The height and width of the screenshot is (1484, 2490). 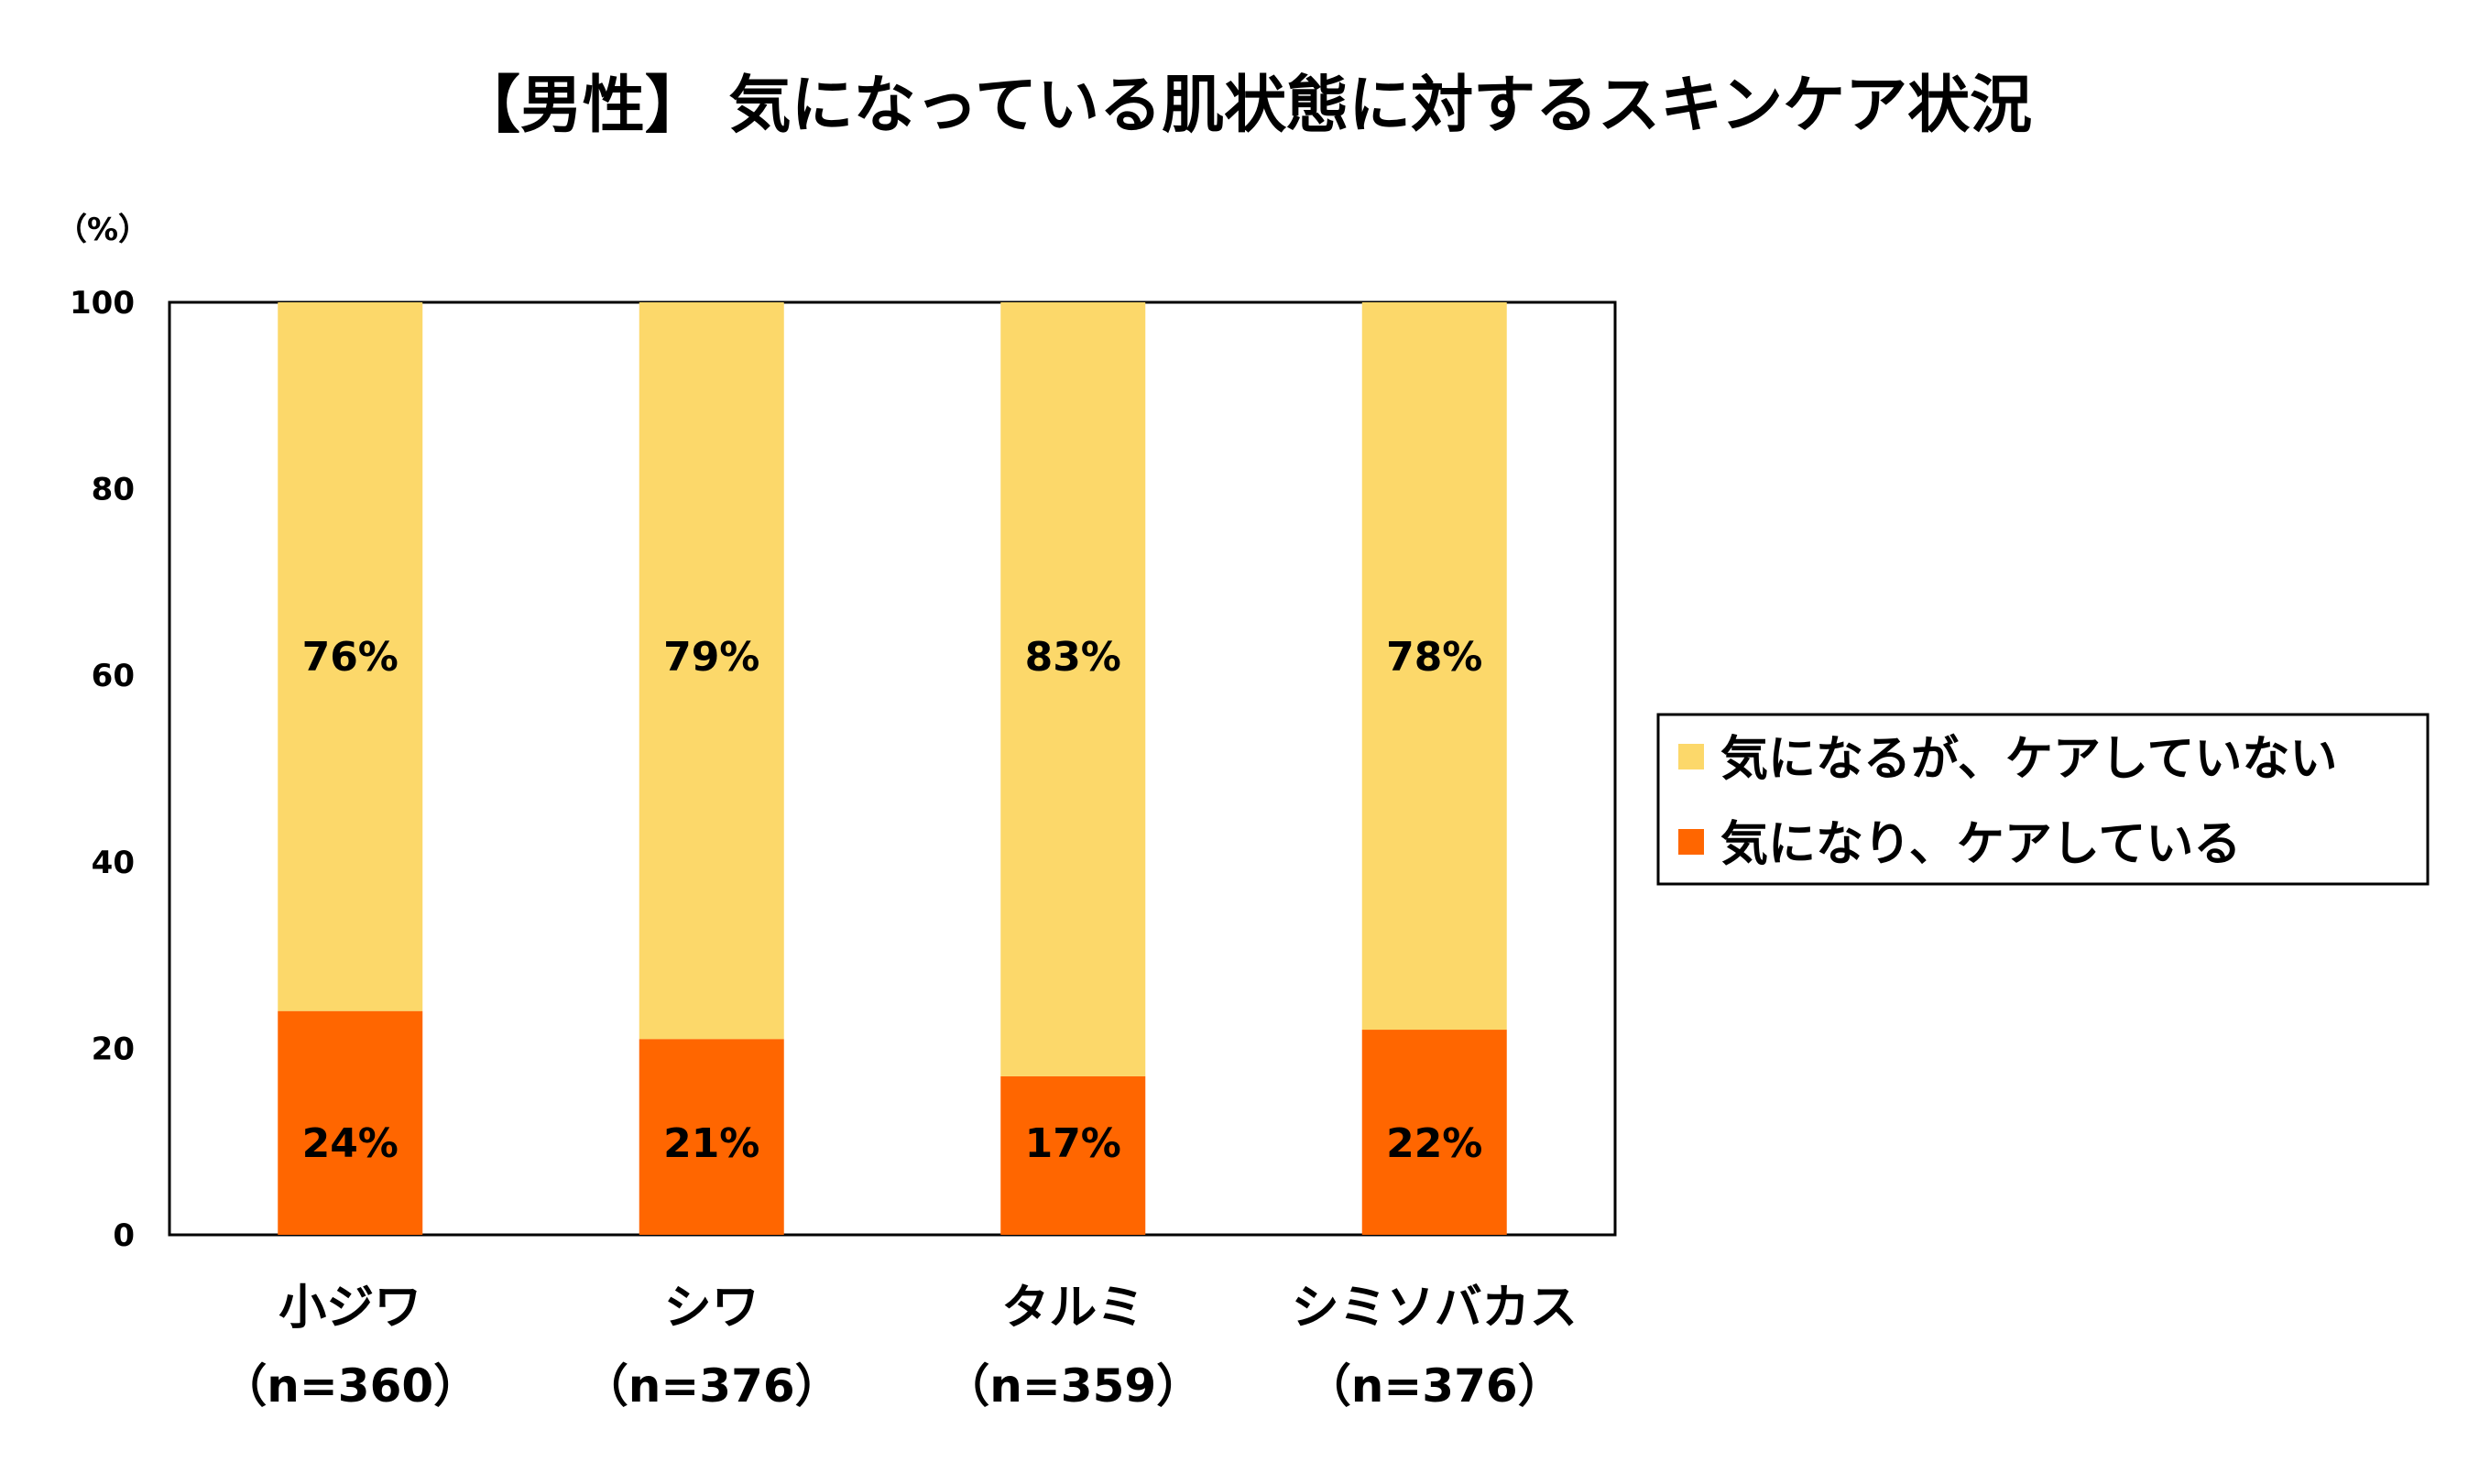 I want to click on y-tick-label: 60, so click(x=113, y=676).